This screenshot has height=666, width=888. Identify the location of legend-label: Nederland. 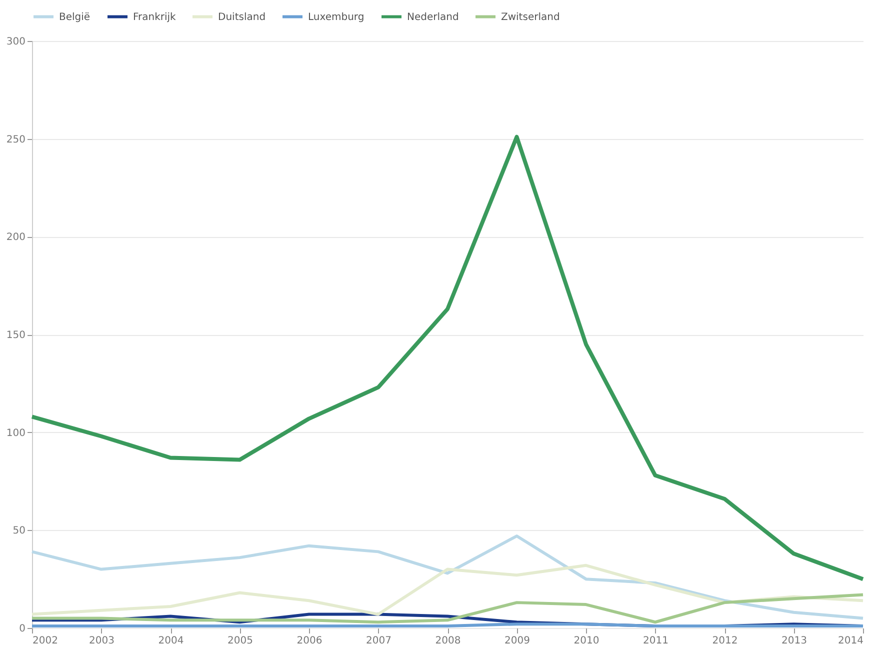
(433, 17).